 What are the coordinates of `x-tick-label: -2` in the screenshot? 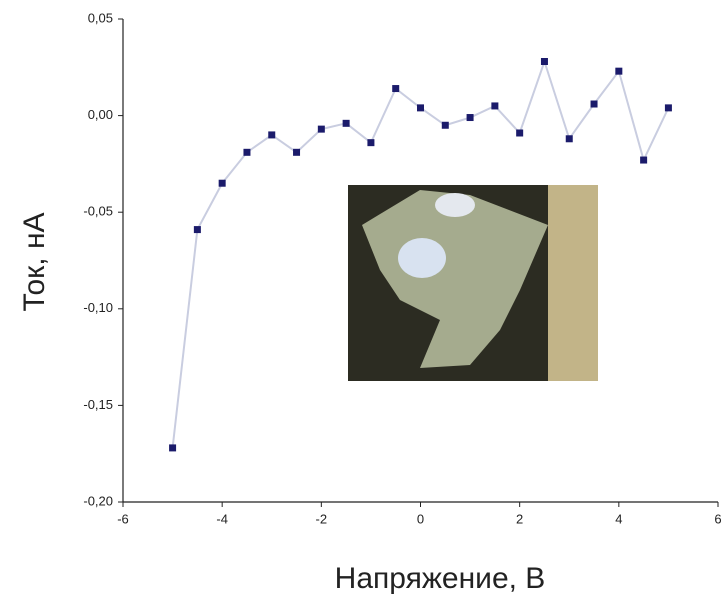 It's located at (322, 518).